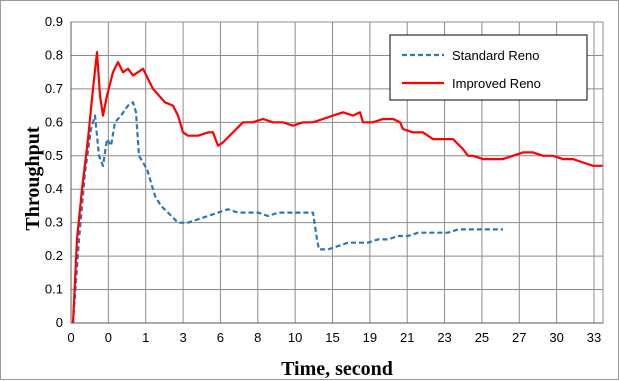 The width and height of the screenshot is (619, 381). I want to click on y-tick-label: 0.5, so click(54, 155).